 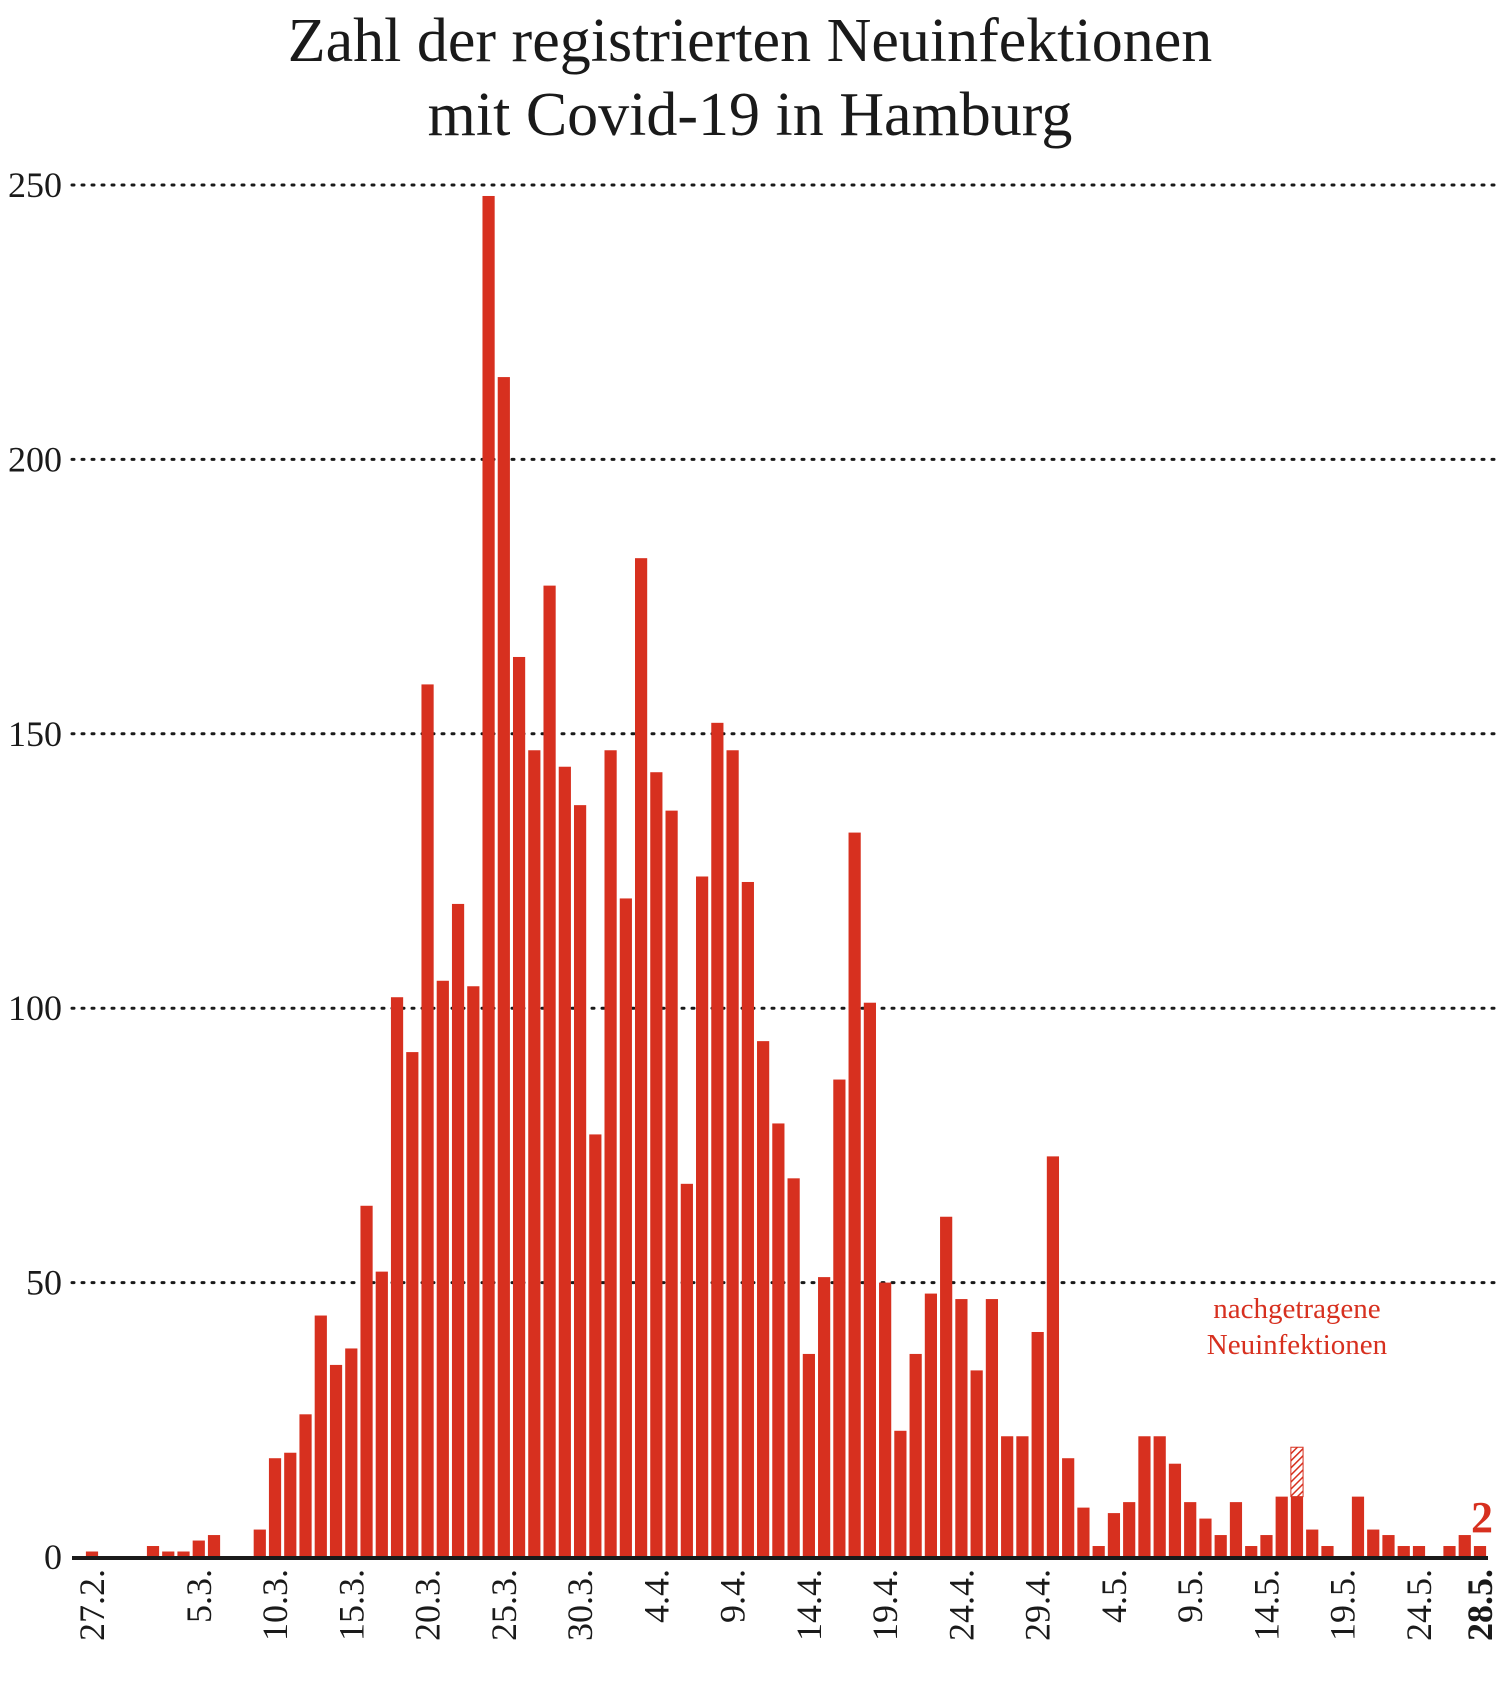 What do you see at coordinates (750, 115) in the screenshot?
I see `chart-title-line-2: mit Covid-19 in Hamburg` at bounding box center [750, 115].